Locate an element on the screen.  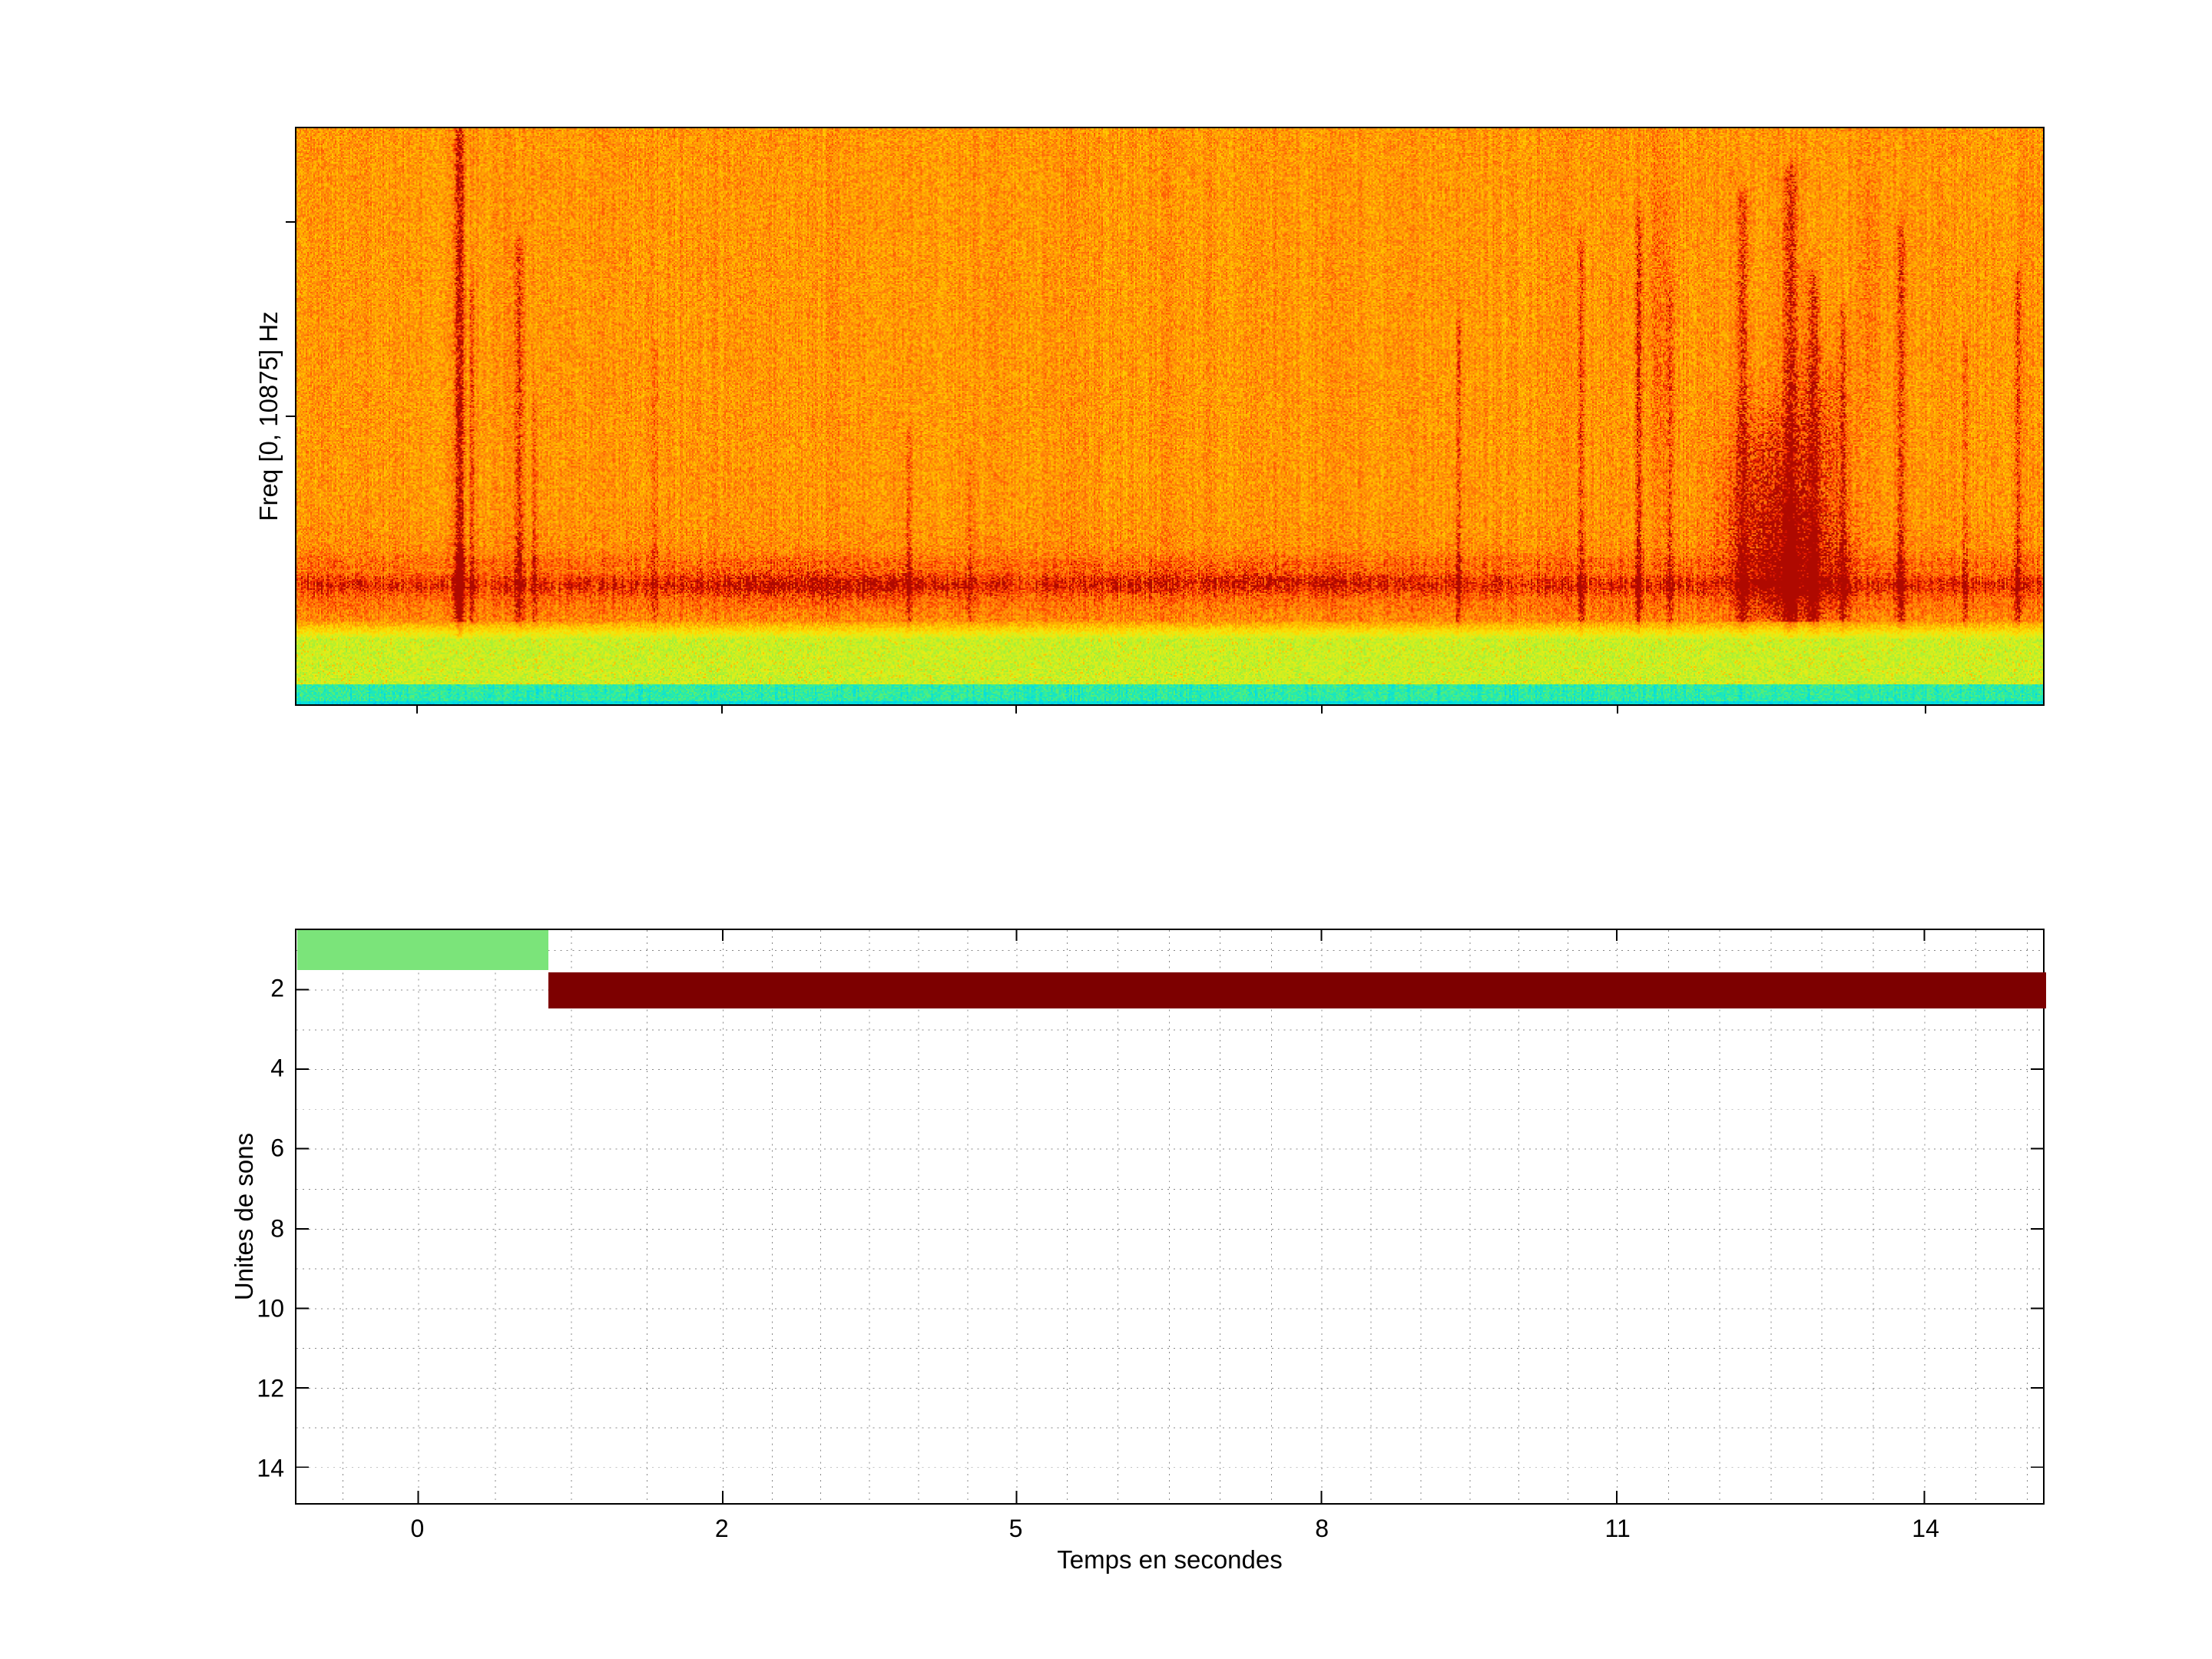
ytick-label-10: 10 is located at coordinates (270, 1308).